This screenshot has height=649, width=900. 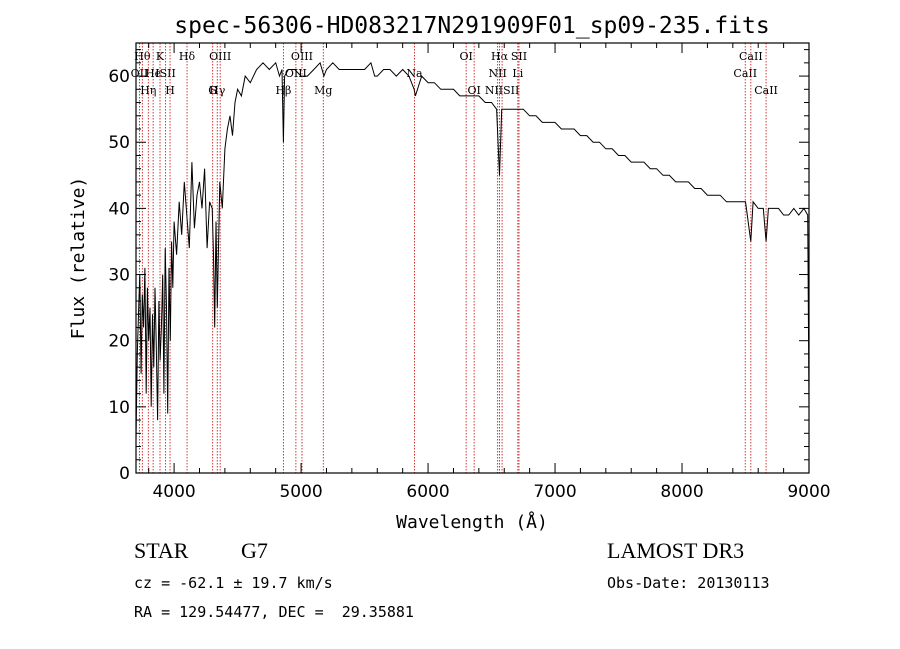 What do you see at coordinates (808, 492) in the screenshot?
I see `x-tick-label: 9000` at bounding box center [808, 492].